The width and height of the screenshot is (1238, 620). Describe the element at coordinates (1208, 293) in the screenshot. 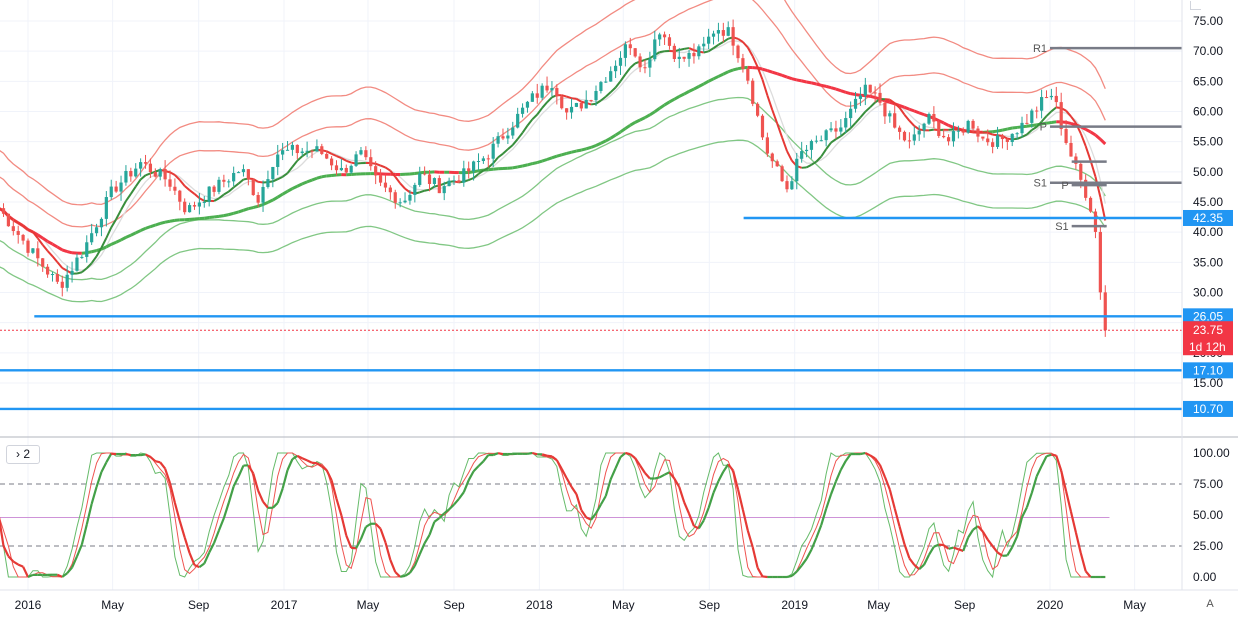

I see `price-tick-label: 30.00` at that location.